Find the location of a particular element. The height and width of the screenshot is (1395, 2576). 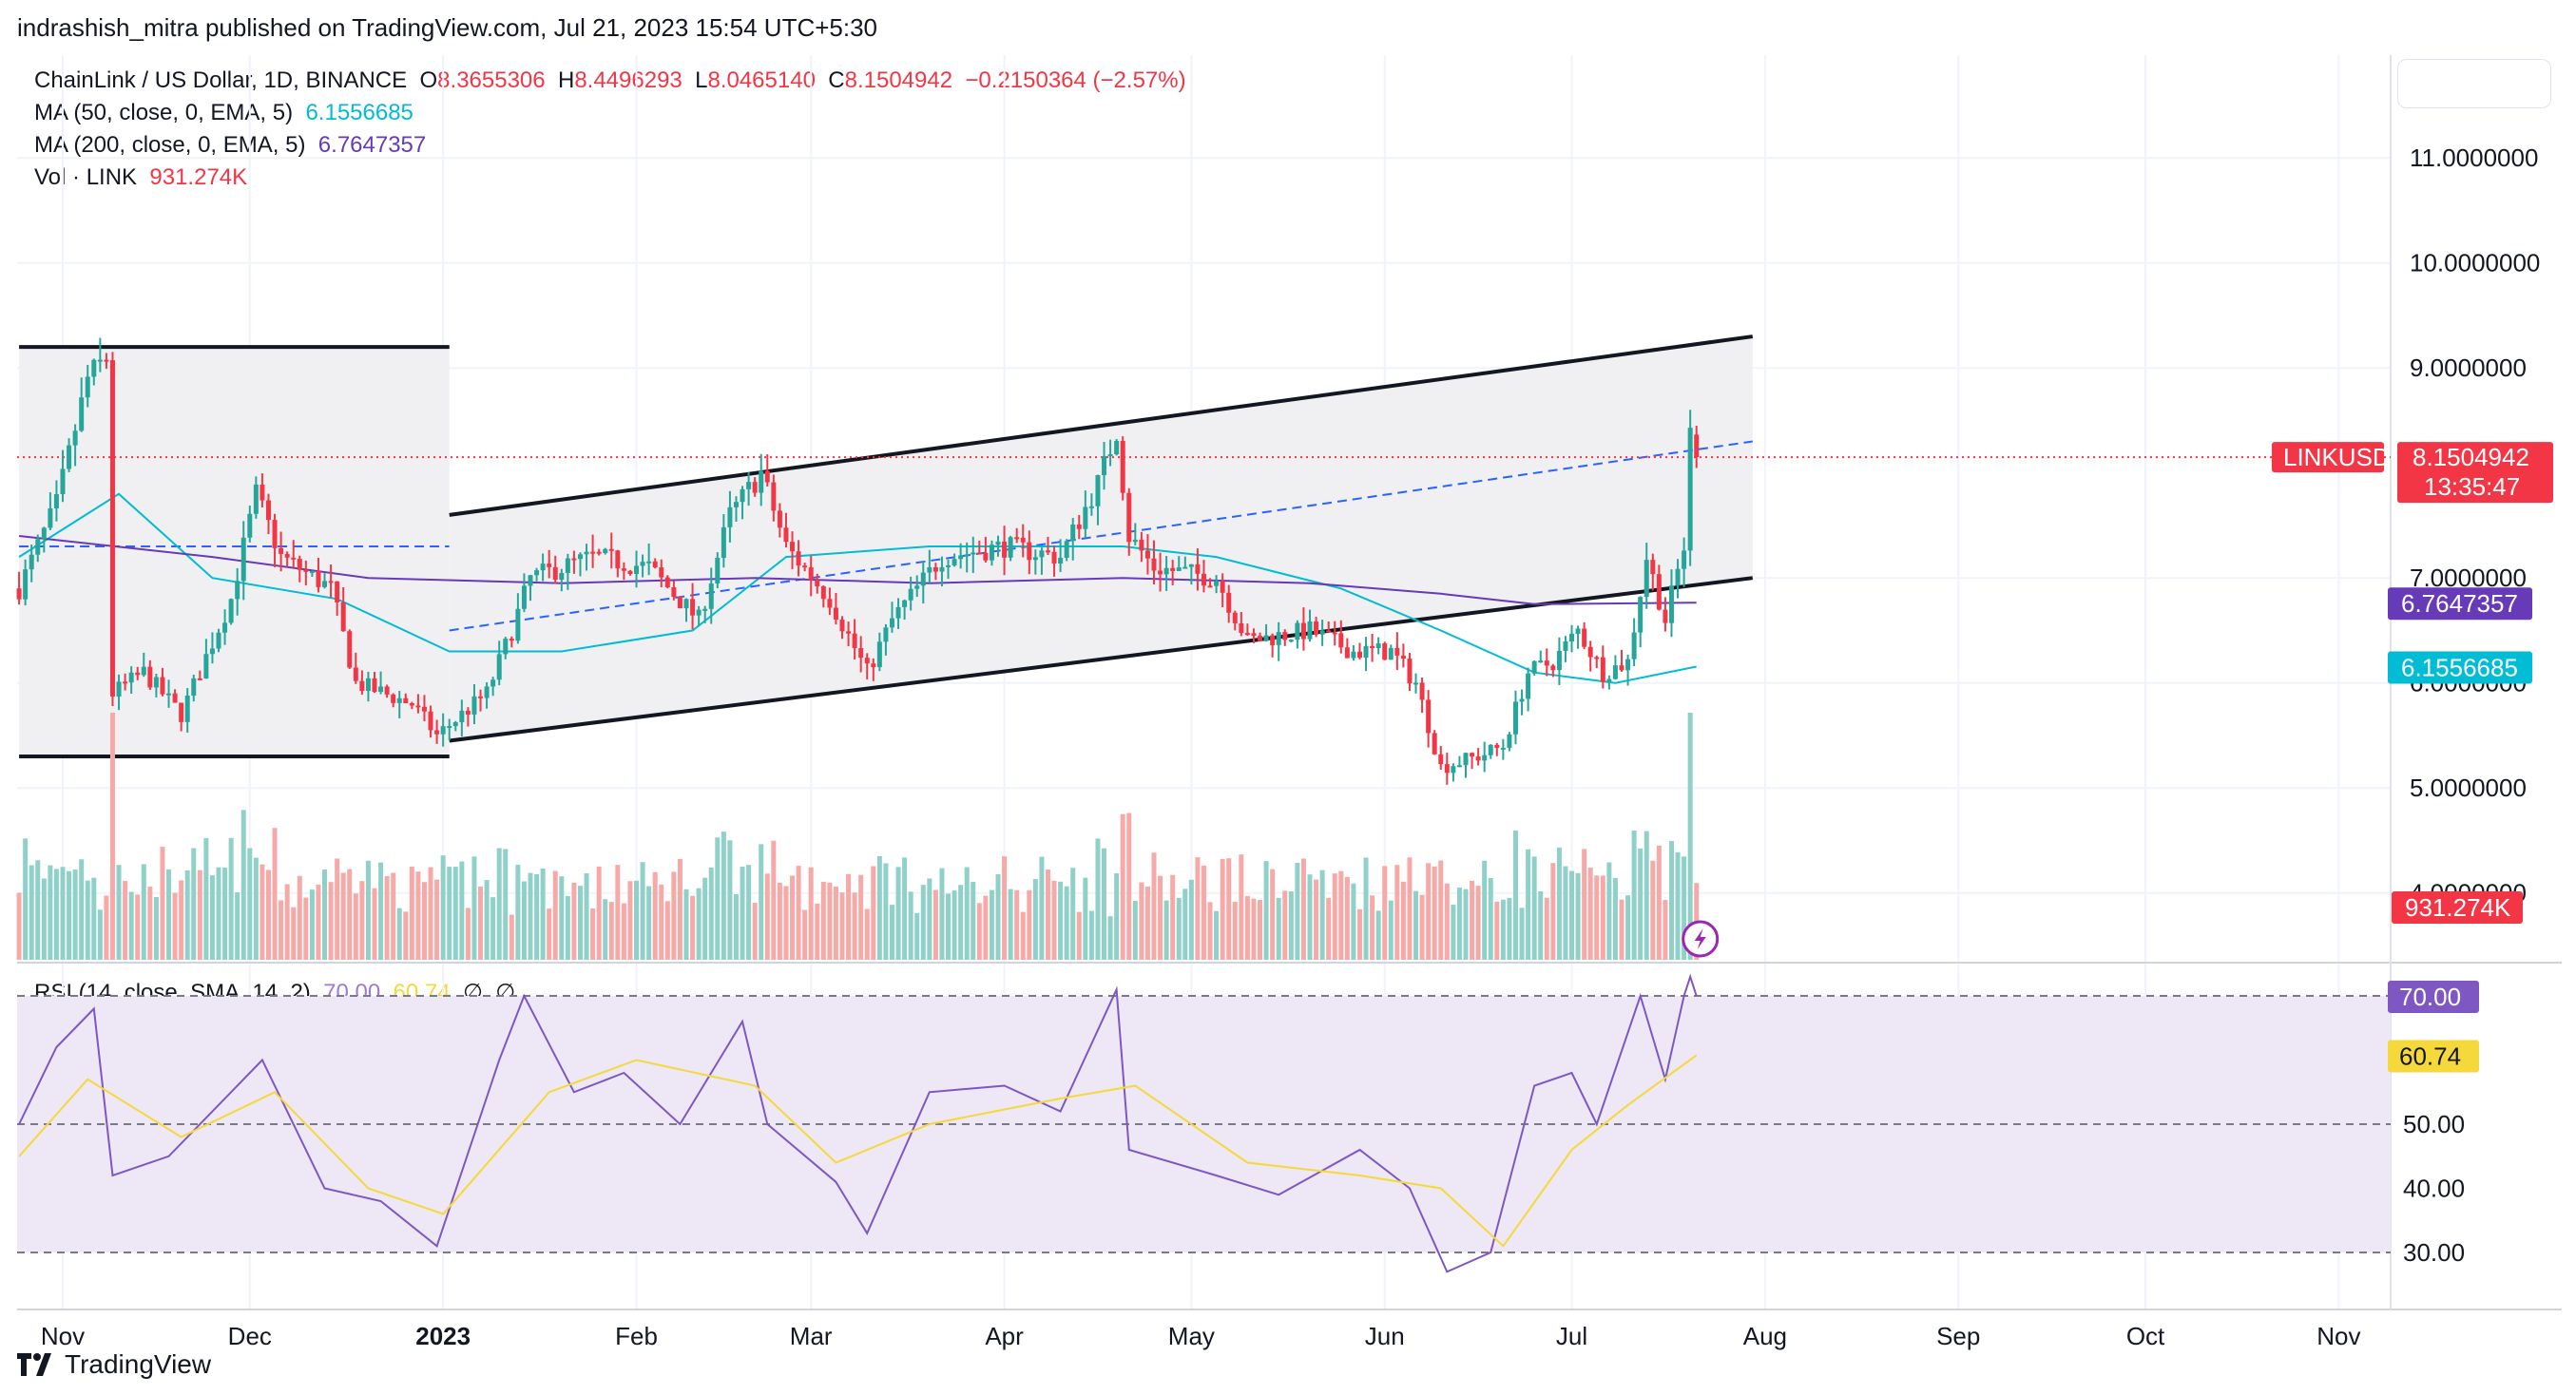

channel-fill is located at coordinates (1101, 539).